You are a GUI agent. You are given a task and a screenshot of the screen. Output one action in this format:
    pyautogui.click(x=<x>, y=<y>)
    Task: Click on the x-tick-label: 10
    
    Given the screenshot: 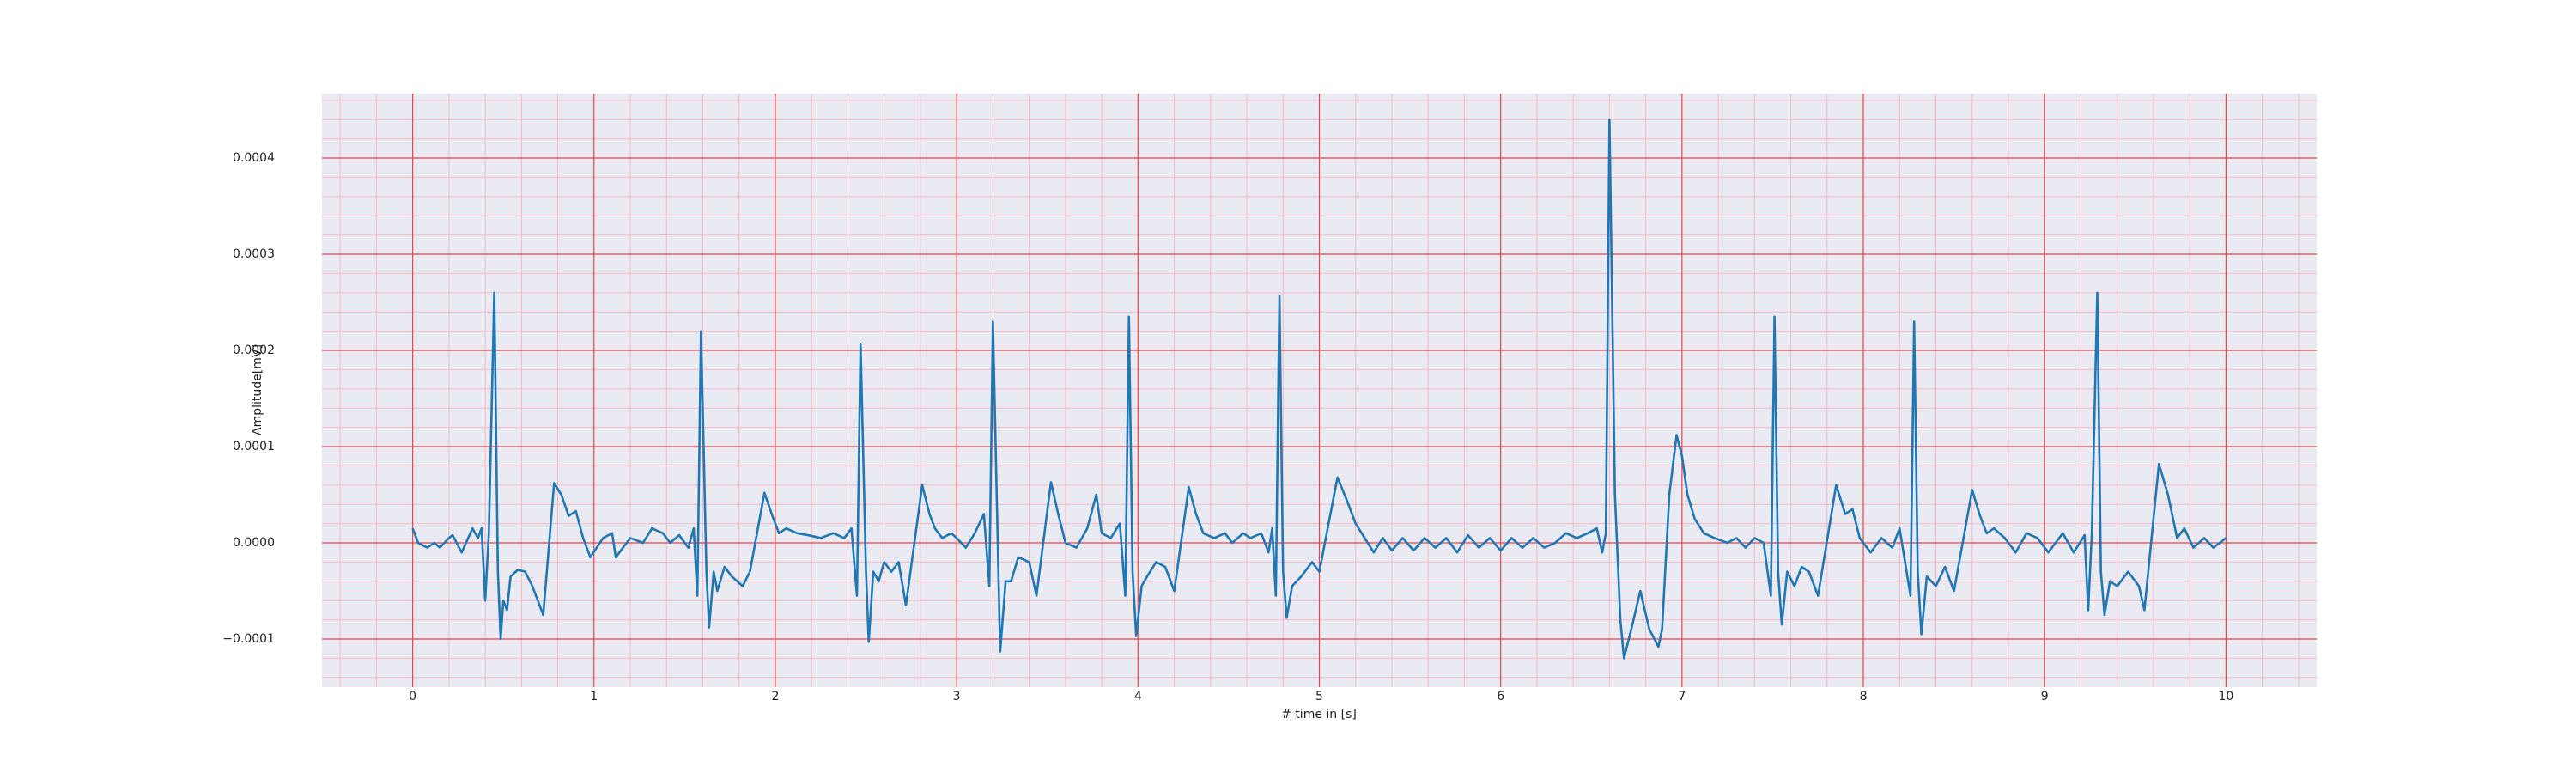 What is the action you would take?
    pyautogui.click(x=2225, y=696)
    